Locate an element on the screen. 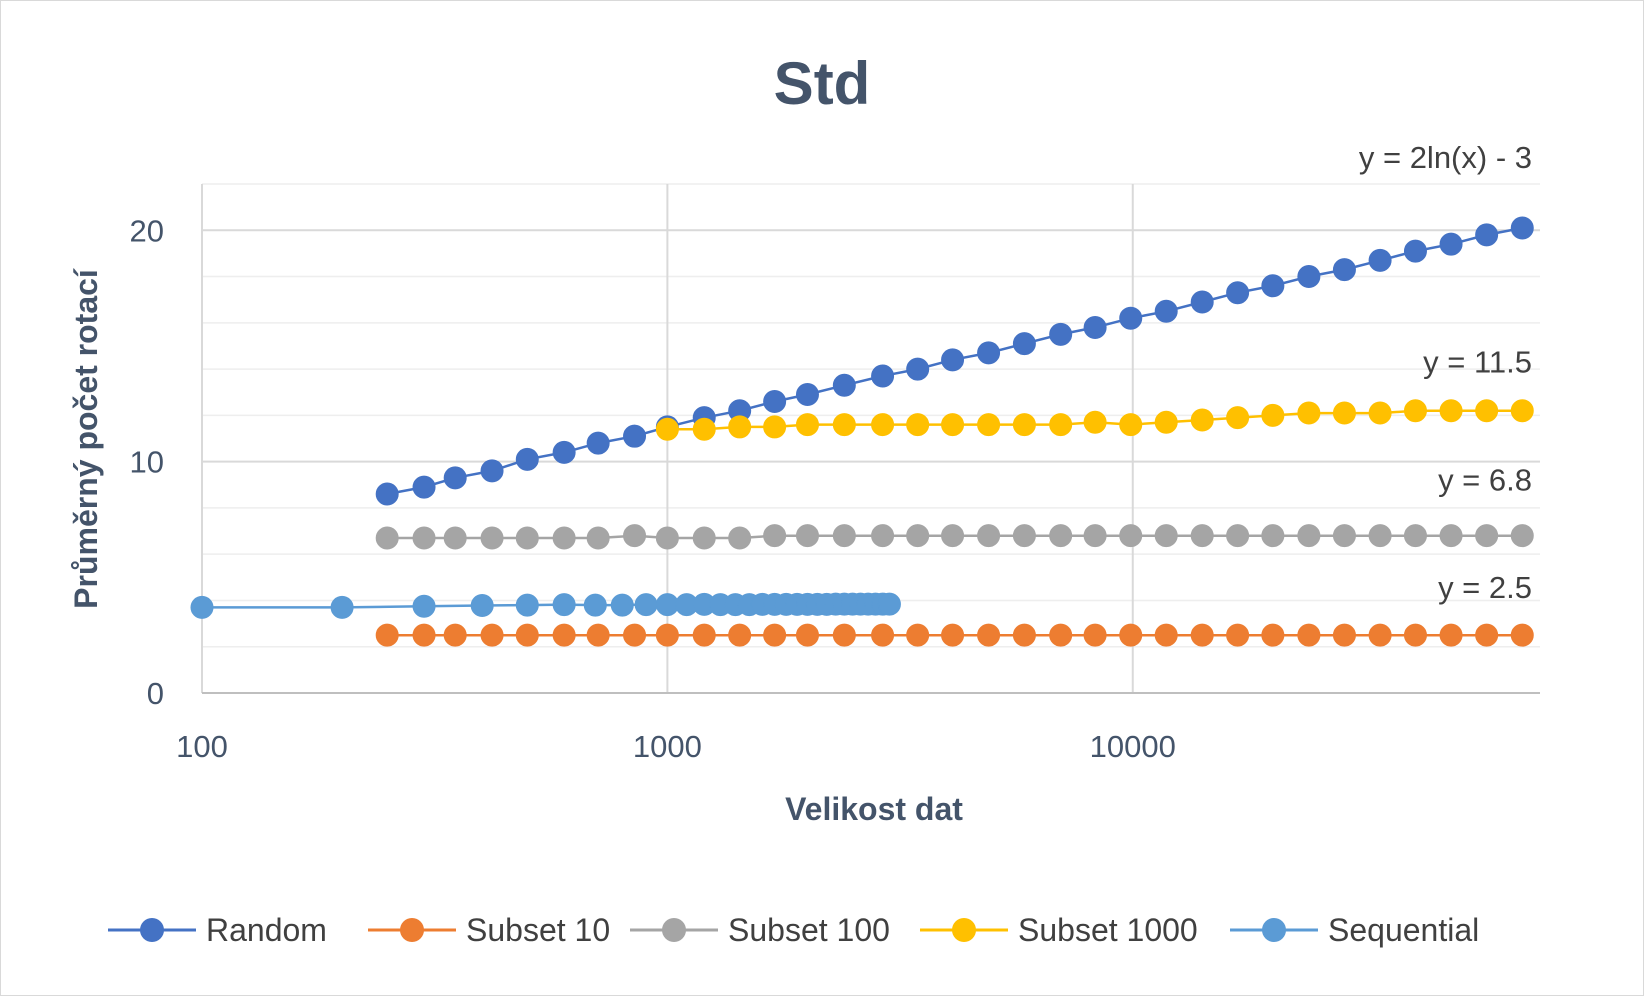 The image size is (1644, 996). trend-annotation: y = 6.8 is located at coordinates (1485, 480).